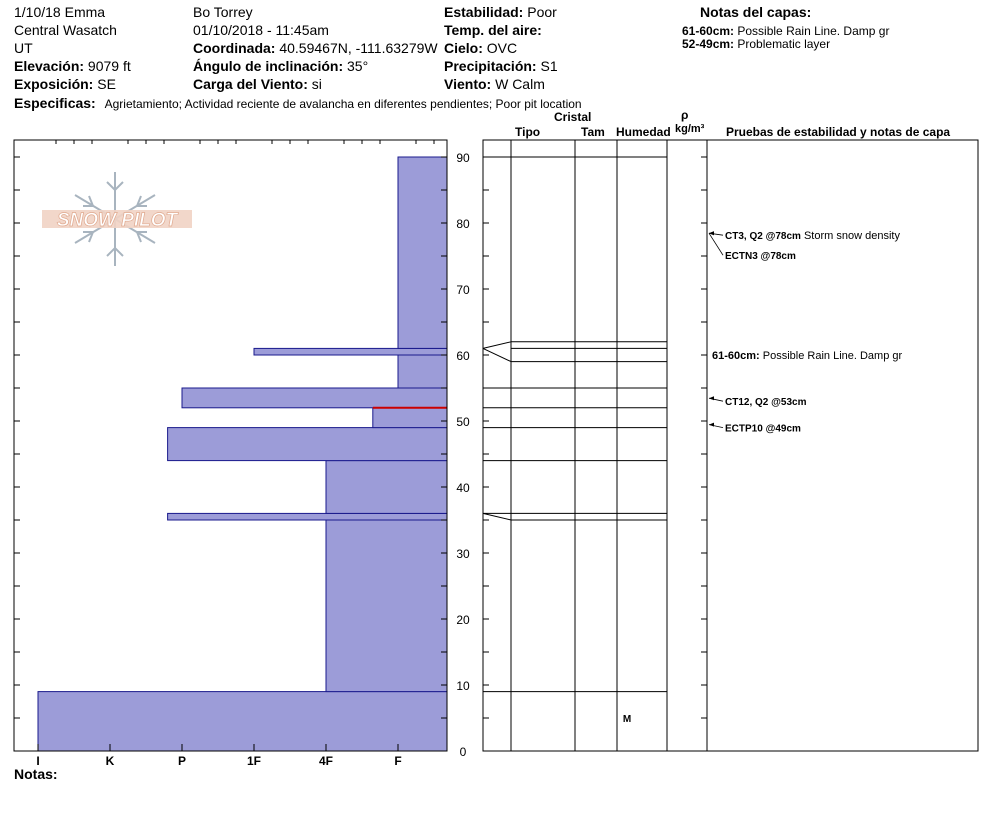 This screenshot has width=994, height=840. What do you see at coordinates (36, 774) in the screenshot?
I see `notes-label: Notas:` at bounding box center [36, 774].